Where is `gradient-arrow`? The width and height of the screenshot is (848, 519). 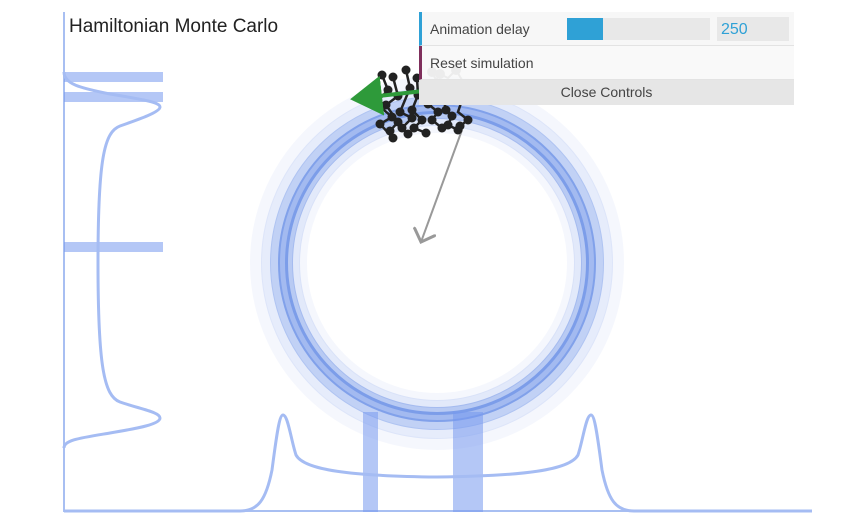
gradient-arrow is located at coordinates (442, 185).